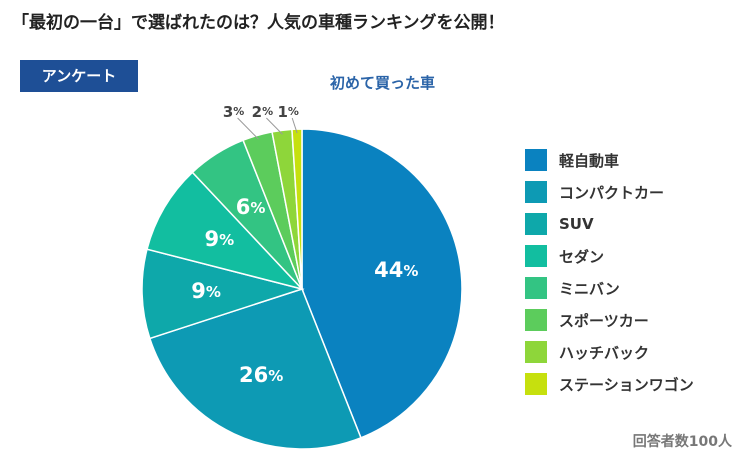  Describe the element at coordinates (626, 384) in the screenshot. I see `legend-label: ステーションワゴン` at that location.